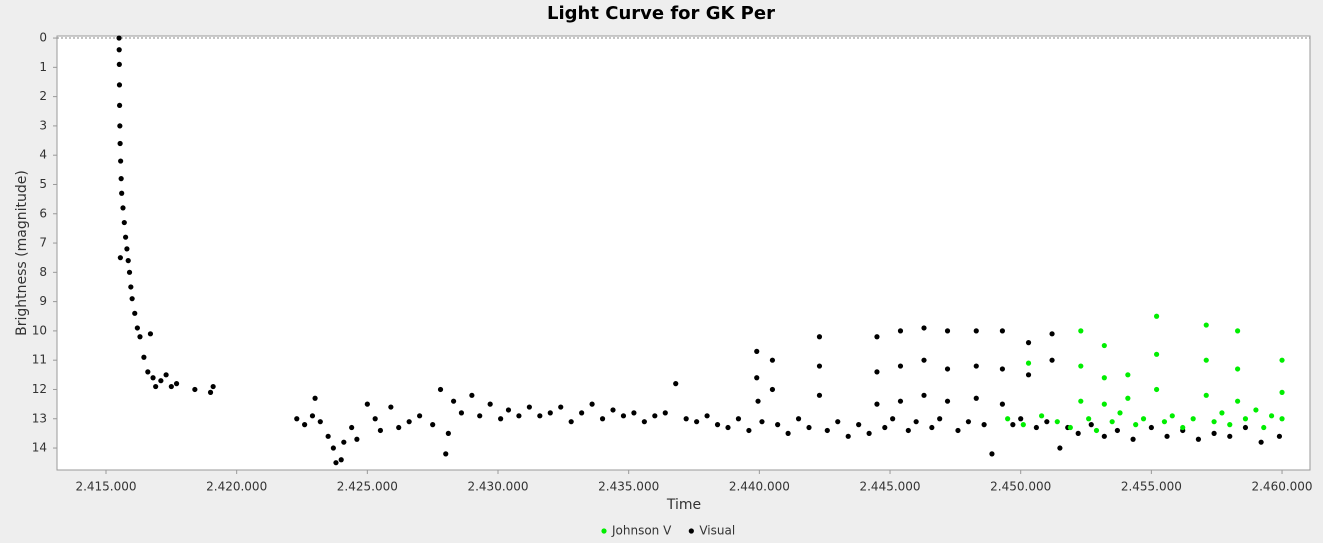 The image size is (1323, 543). Describe the element at coordinates (641, 531) in the screenshot. I see `legend-label: Johnson V` at that location.